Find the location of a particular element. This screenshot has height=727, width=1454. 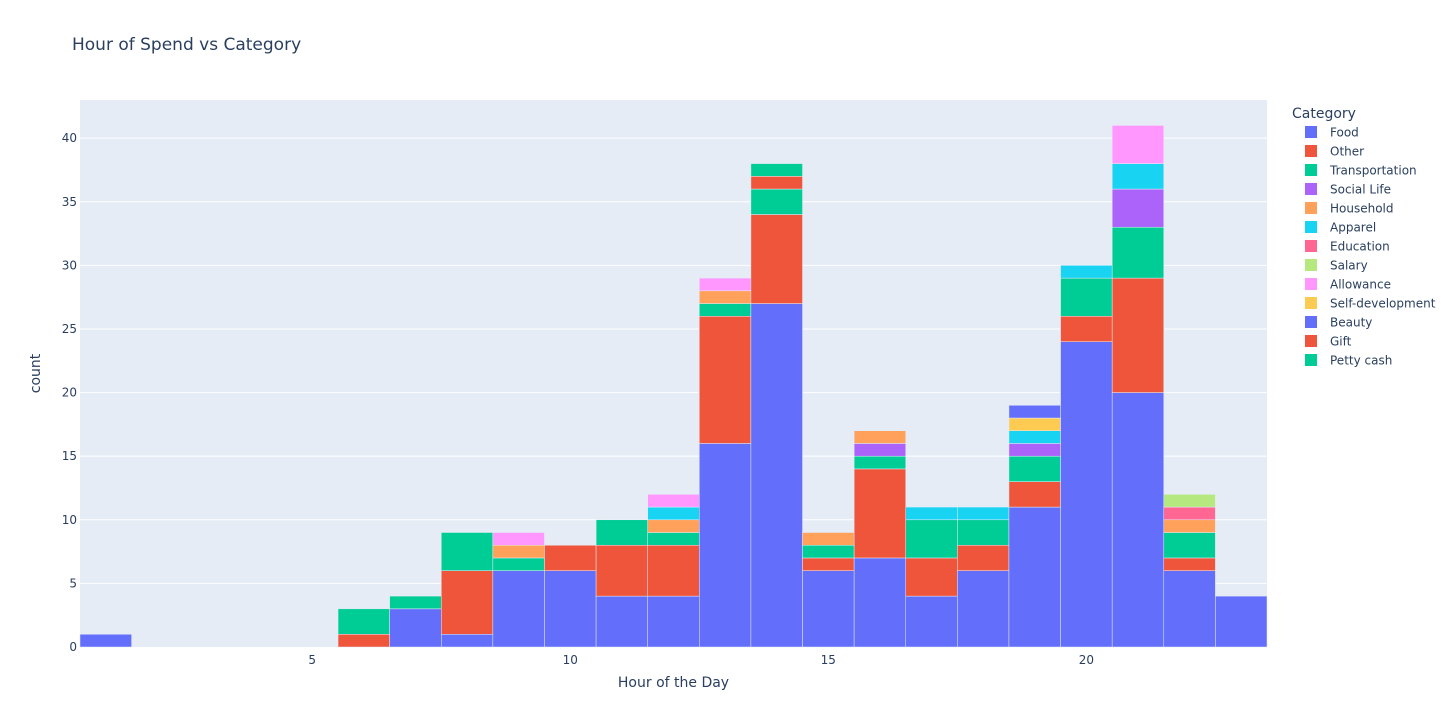

legend-item-label: Other is located at coordinates (1347, 152).